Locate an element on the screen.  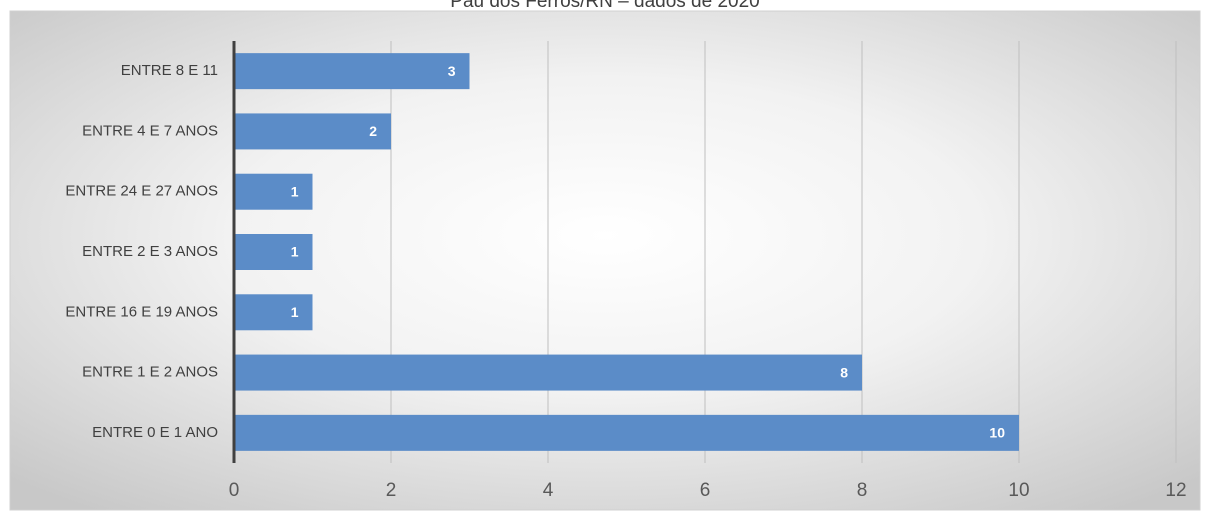
y-tick-label: ENTRE 16 E 19 ANOS is located at coordinates (141, 311).